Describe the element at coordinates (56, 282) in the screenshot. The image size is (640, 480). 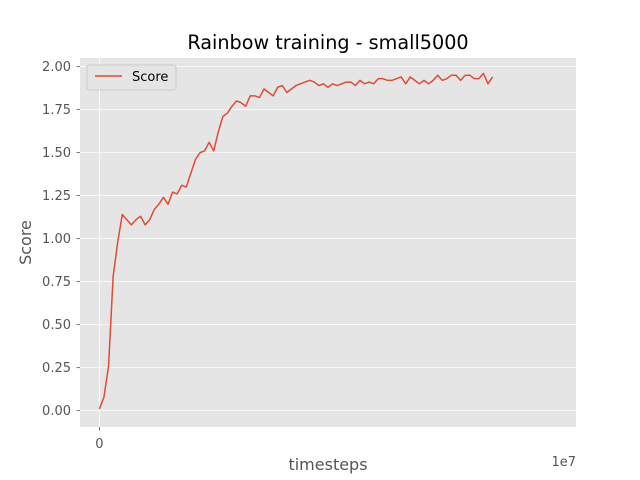
I see `y-tick-label: 0.75` at that location.